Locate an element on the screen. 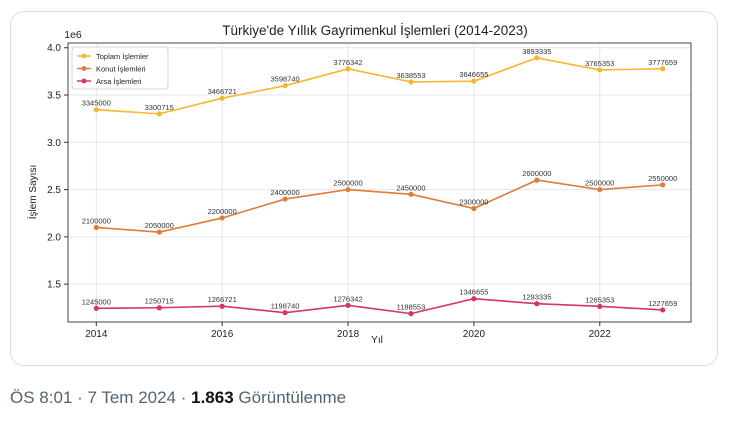 The image size is (741, 429). data-label: 3777659 is located at coordinates (662, 62).